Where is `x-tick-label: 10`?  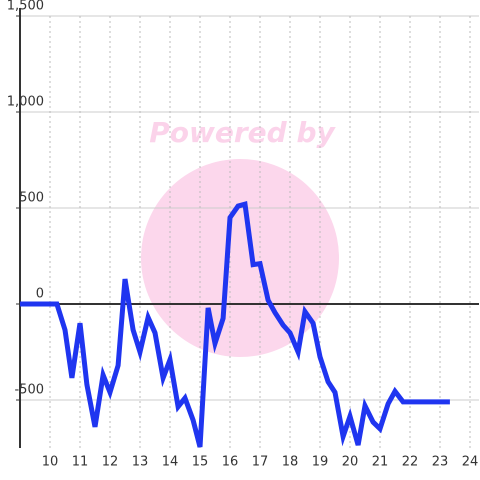
x-tick-label: 10 is located at coordinates (50, 462).